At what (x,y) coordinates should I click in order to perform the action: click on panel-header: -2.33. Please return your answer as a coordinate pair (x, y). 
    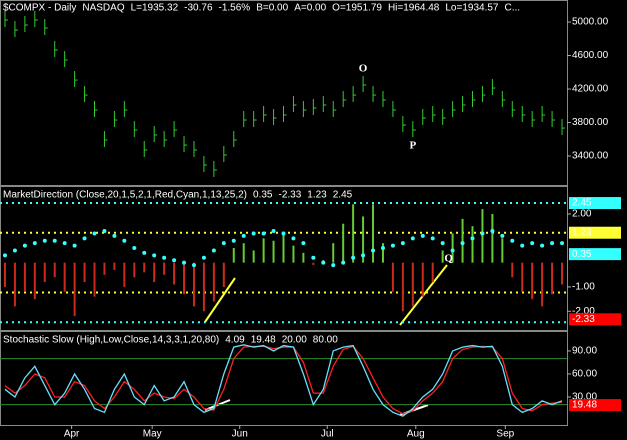
    Looking at the image, I should click on (289, 195).